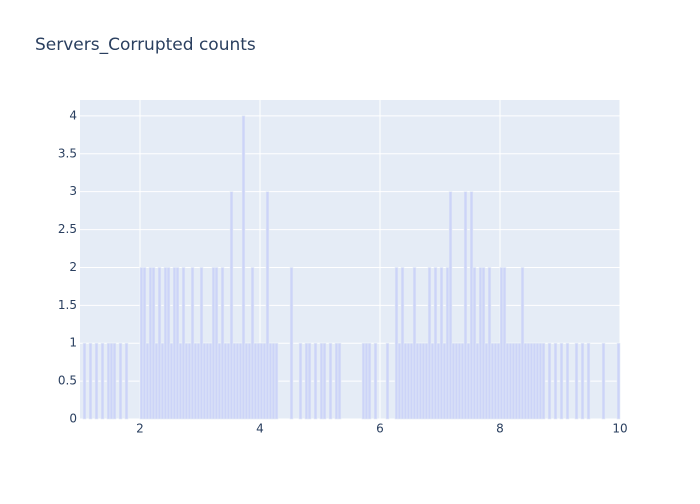 This screenshot has width=700, height=504. What do you see at coordinates (67, 381) in the screenshot?
I see `y-tick-label: 0.5` at bounding box center [67, 381].